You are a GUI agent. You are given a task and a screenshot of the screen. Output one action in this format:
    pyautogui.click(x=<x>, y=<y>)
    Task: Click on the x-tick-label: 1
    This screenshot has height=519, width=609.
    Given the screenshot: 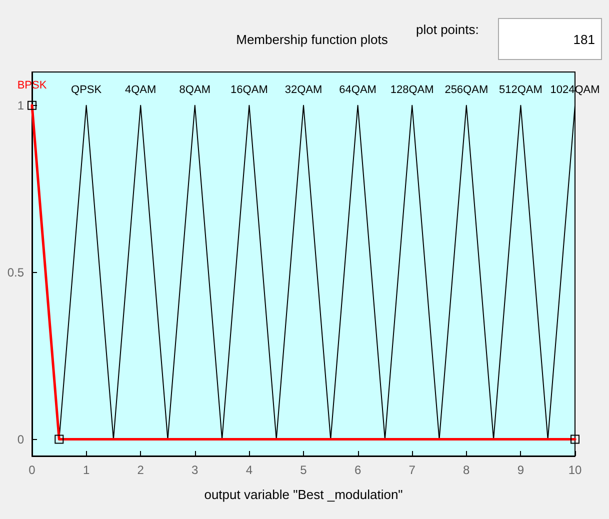 What is the action you would take?
    pyautogui.click(x=86, y=470)
    